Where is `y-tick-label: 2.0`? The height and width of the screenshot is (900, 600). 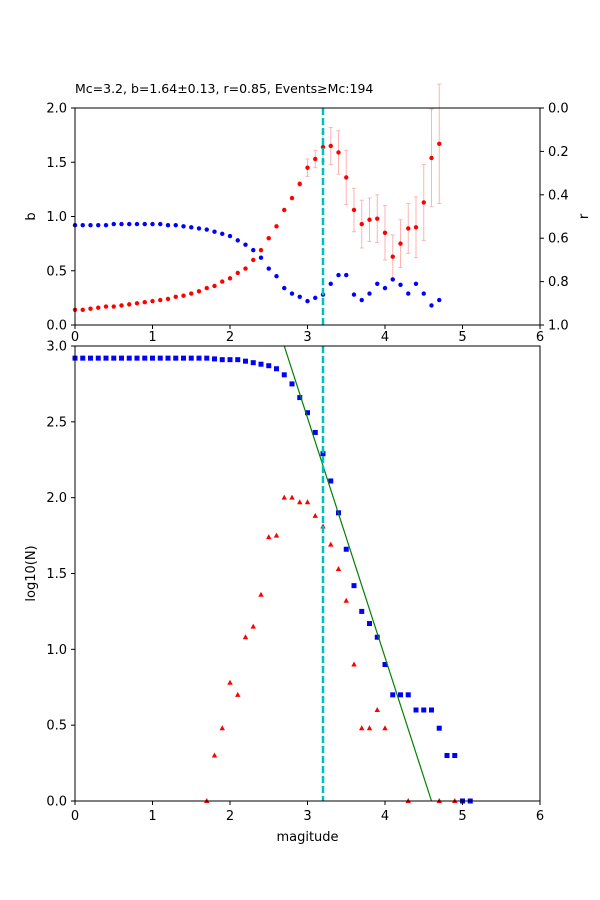
y-tick-label: 2.0 is located at coordinates (56, 498).